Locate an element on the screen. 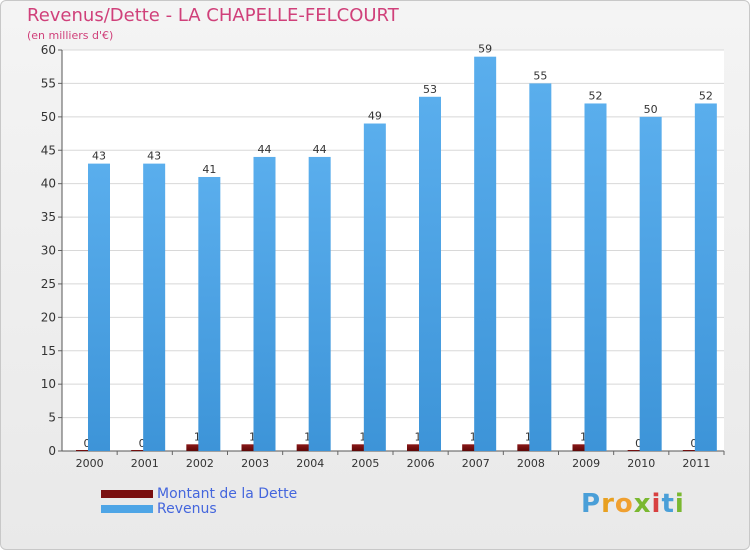 The width and height of the screenshot is (750, 550). x-tick-label: 2010 is located at coordinates (641, 463).